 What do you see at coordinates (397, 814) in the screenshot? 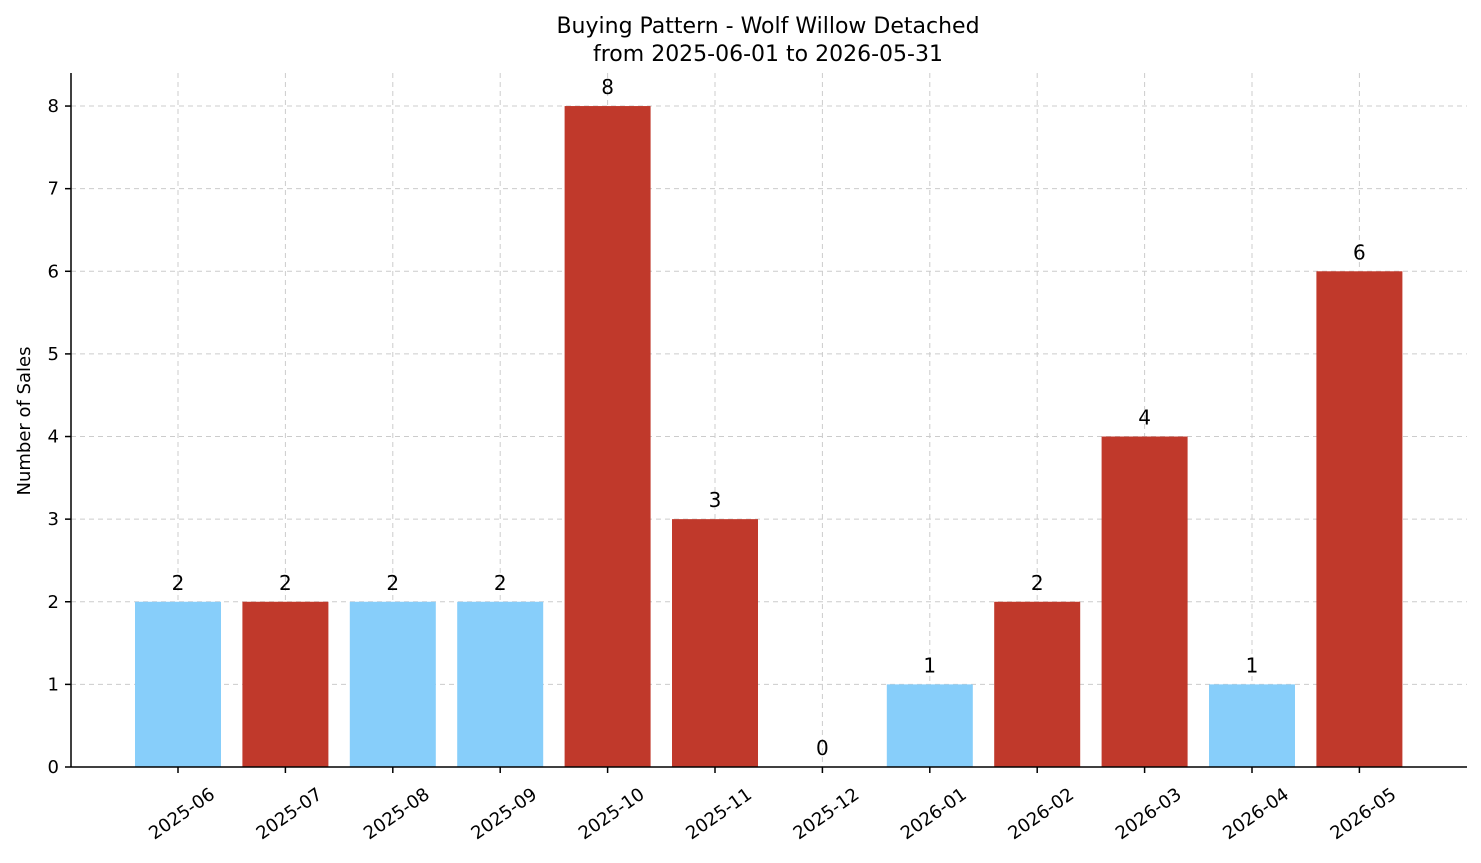
I see `x-tick-label: 2025-08` at bounding box center [397, 814].